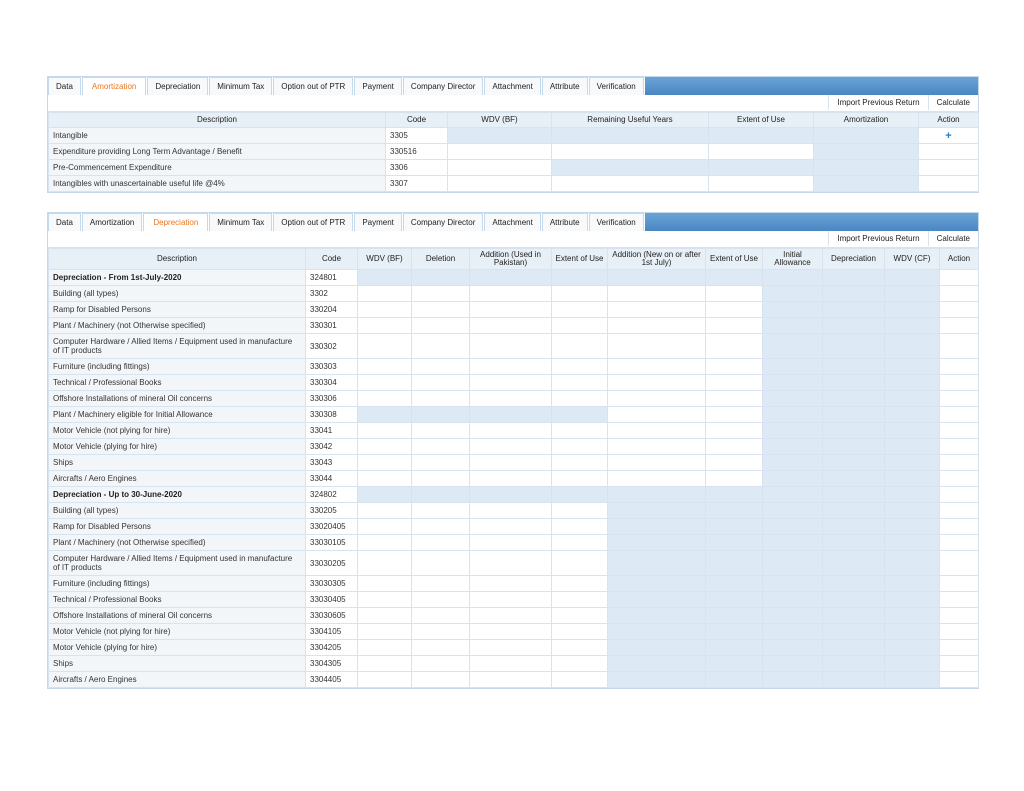 The image size is (1024, 791). Describe the element at coordinates (64, 86) in the screenshot. I see `tab-data: Data` at that location.